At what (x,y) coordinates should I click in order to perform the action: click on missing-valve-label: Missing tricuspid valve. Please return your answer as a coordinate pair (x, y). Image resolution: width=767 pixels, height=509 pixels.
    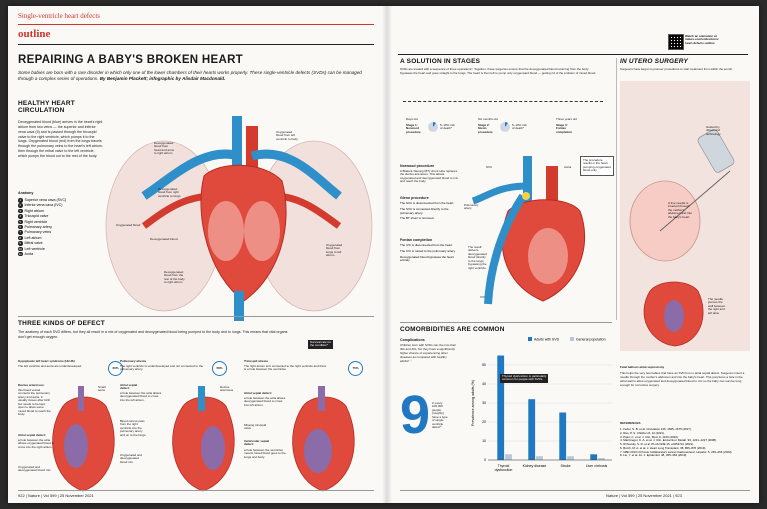
    Looking at the image, I should click on (255, 427).